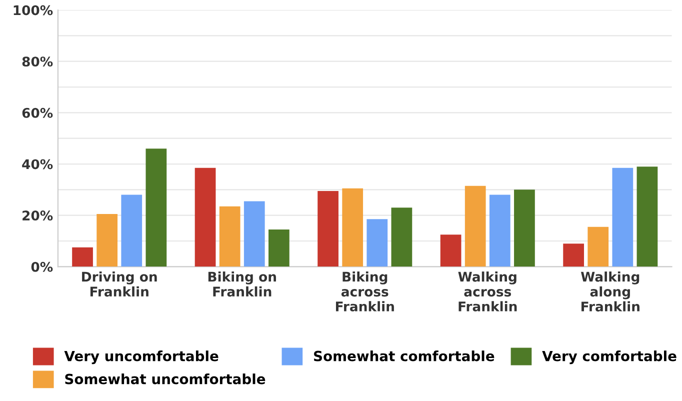 The image size is (682, 401). What do you see at coordinates (165, 379) in the screenshot?
I see `legend-label: Somewhat uncomfortable` at bounding box center [165, 379].